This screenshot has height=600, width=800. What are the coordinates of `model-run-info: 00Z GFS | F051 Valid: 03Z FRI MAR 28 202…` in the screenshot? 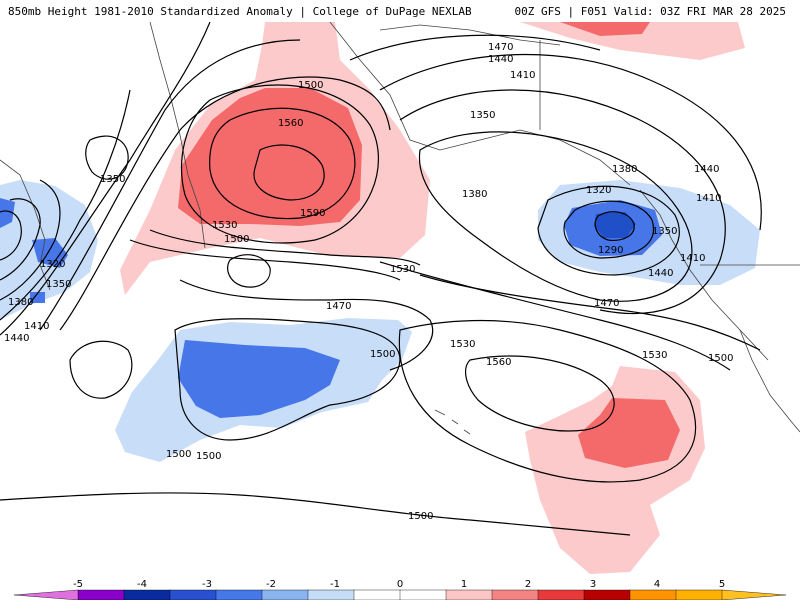 It's located at (650, 11).